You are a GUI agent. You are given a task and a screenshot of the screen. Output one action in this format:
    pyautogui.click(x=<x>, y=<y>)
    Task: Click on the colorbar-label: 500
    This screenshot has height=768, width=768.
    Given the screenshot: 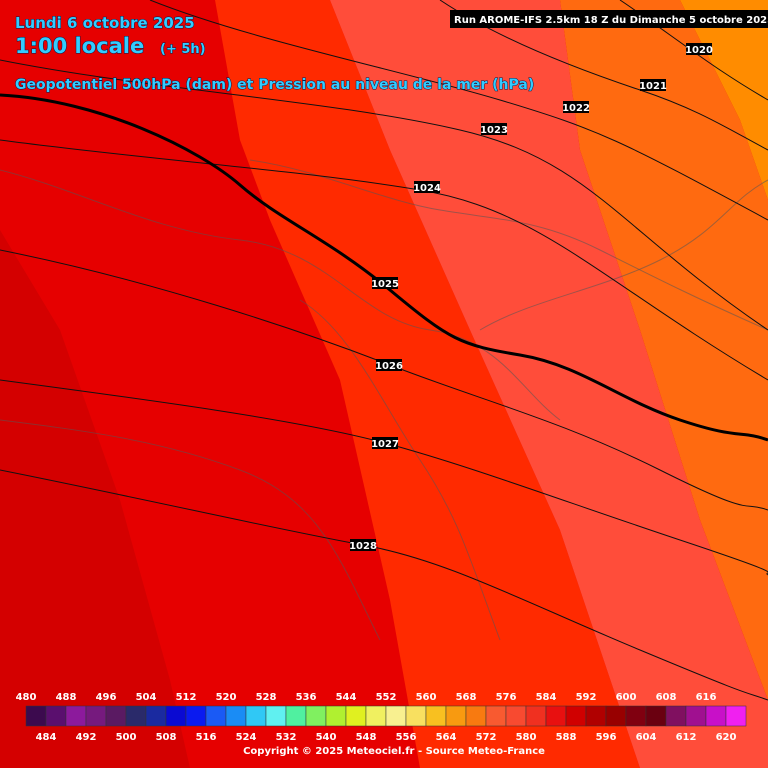 What is the action you would take?
    pyautogui.click(x=126, y=737)
    